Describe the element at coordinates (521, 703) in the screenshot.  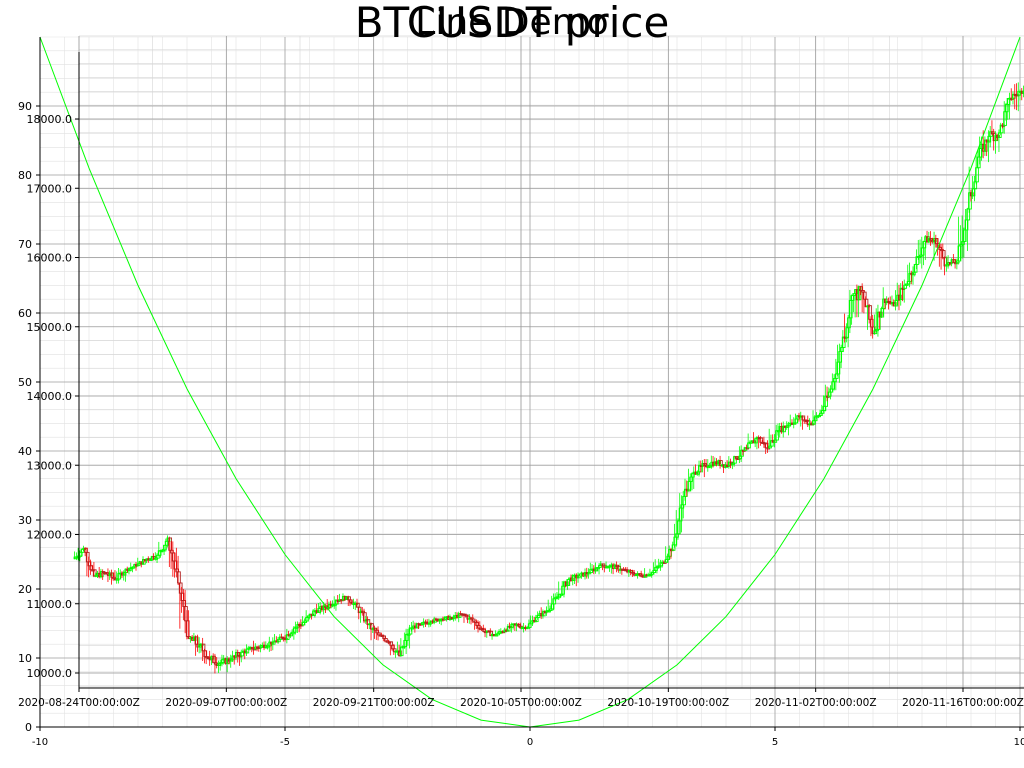
I see `date-tick-label: 2020-10-05T00:00:00Z` at that location.